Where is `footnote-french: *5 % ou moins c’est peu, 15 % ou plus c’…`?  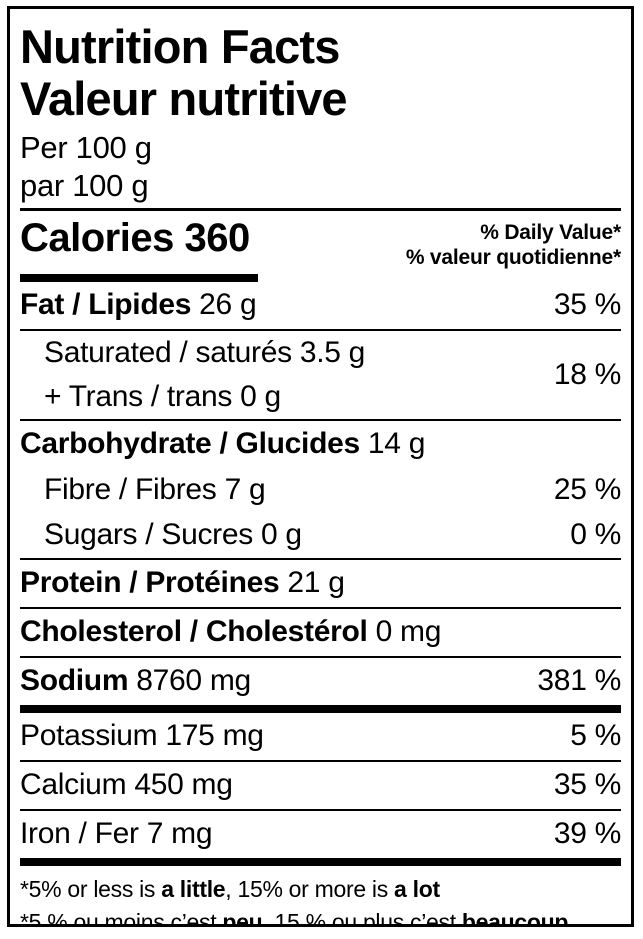
footnote-french: *5 % ou moins c’est peu, 15 % ou plus c’… is located at coordinates (320, 916).